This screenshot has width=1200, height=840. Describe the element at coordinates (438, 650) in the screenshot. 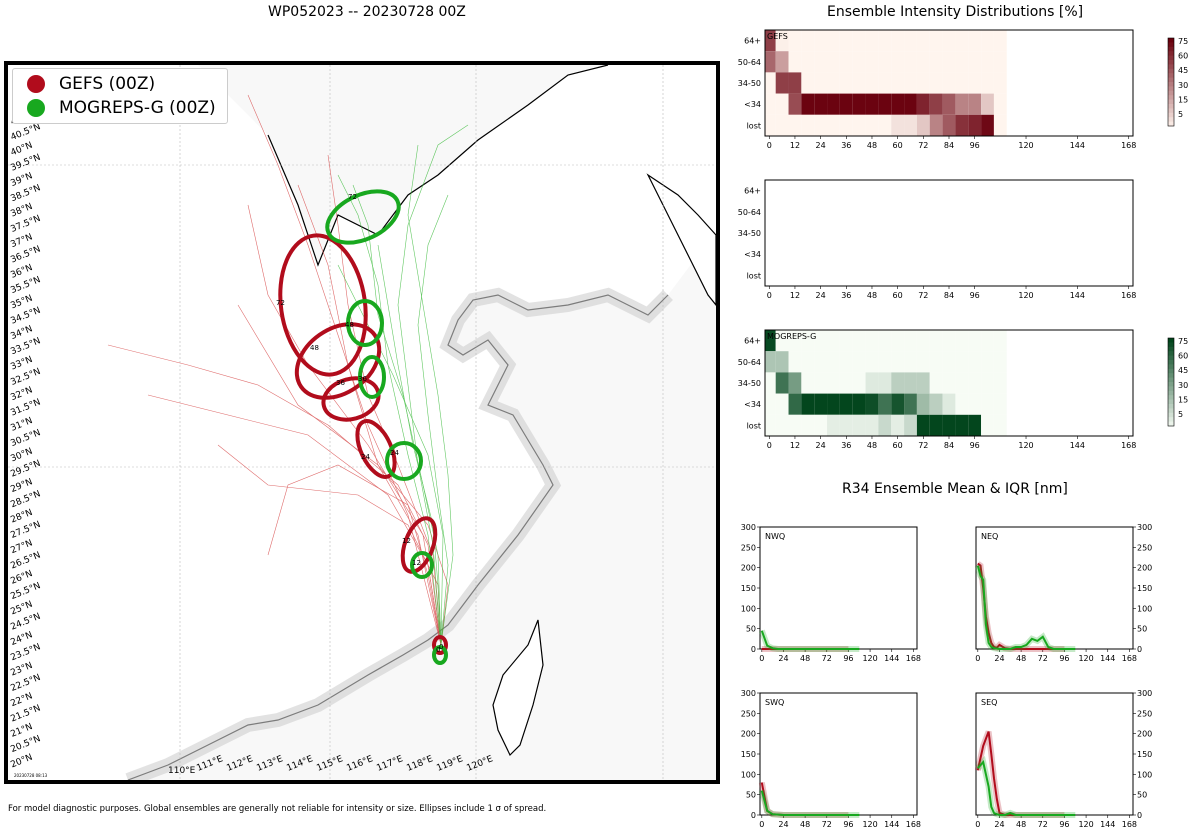

I see `ellipse-label-gefs-0: 0` at that location.